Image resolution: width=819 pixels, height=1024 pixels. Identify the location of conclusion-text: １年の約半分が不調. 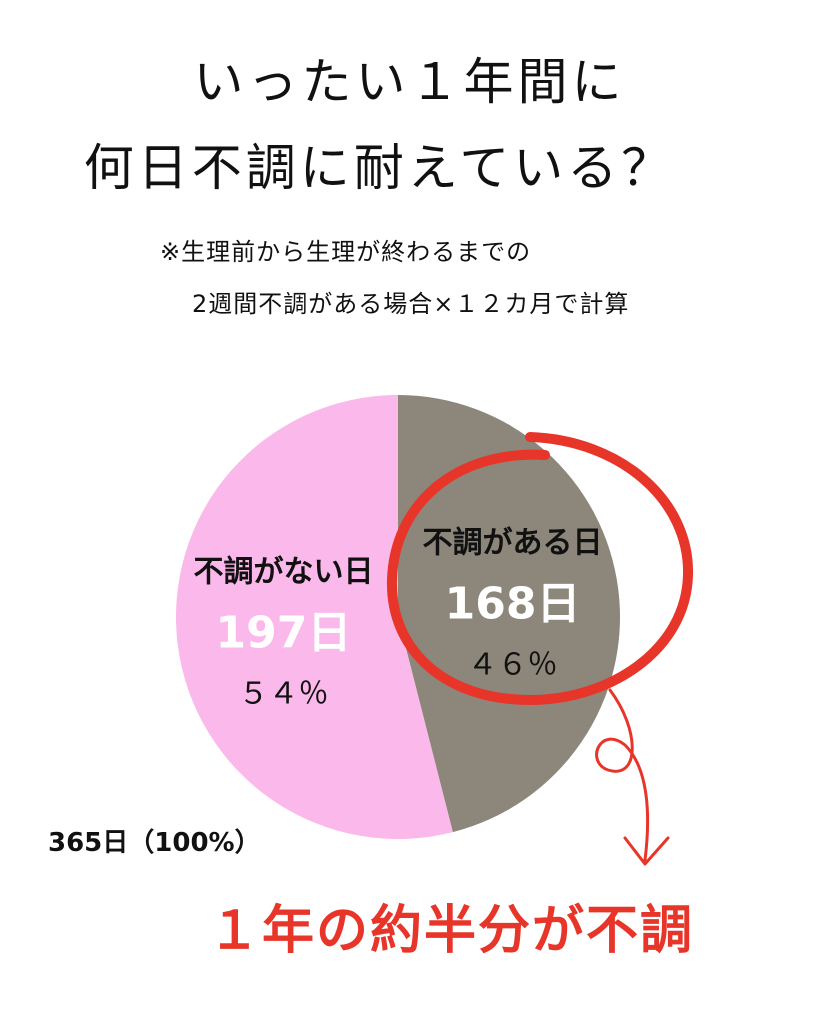
(451, 931).